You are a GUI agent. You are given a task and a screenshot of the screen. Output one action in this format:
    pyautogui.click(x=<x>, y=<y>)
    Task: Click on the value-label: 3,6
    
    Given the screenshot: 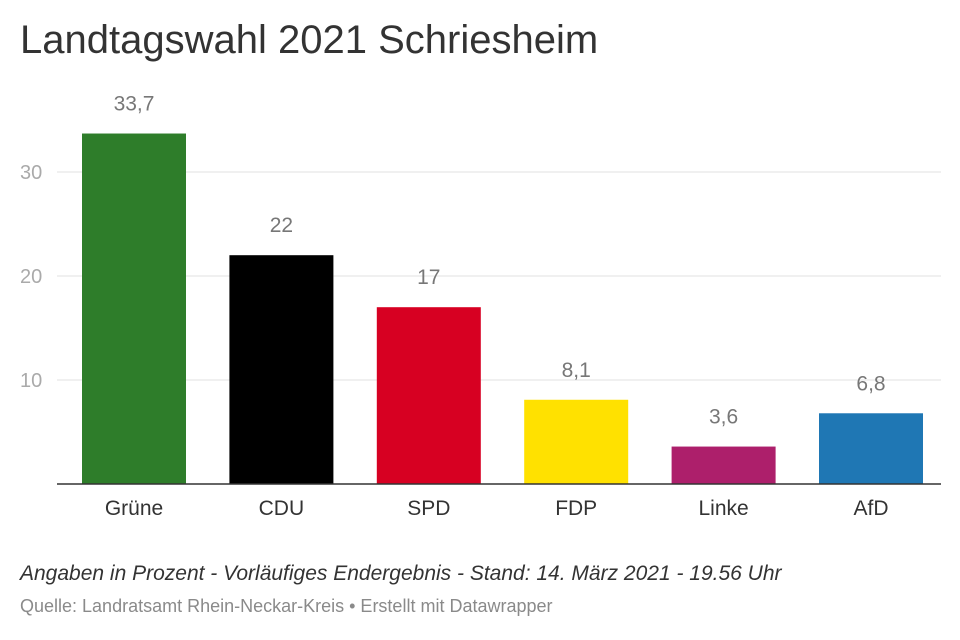 What is the action you would take?
    pyautogui.click(x=723, y=417)
    